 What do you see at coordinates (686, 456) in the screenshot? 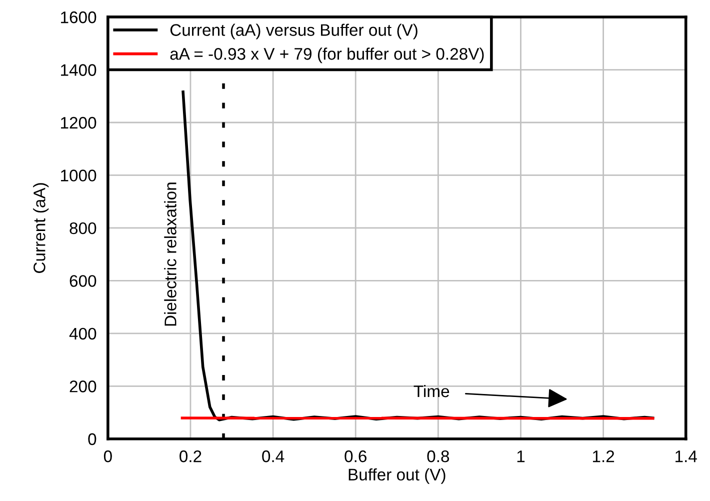
I see `x-tick-label: 1.4` at bounding box center [686, 456].